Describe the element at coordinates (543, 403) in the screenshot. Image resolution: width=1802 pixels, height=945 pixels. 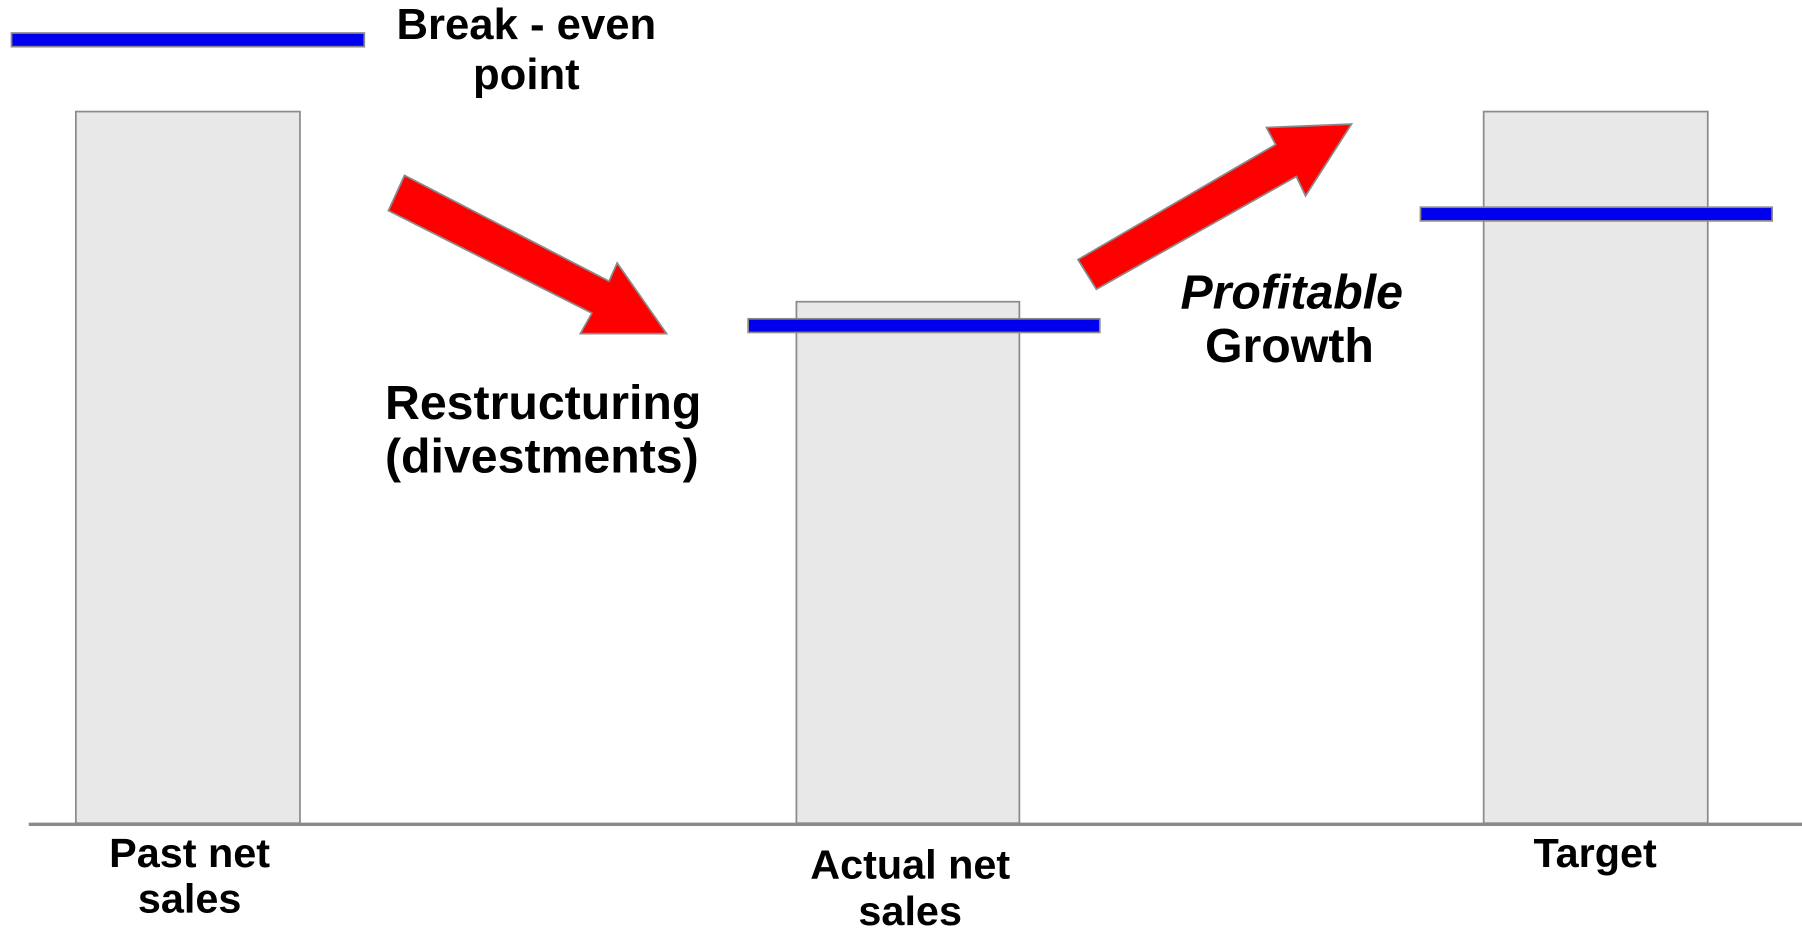
I see `annotation: Restructuring` at that location.